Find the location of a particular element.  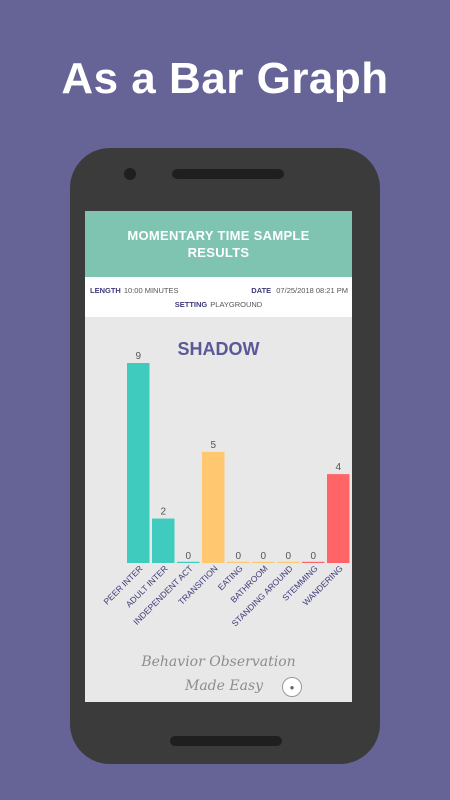

length-value: 10:00 MINUTES is located at coordinates (151, 290).